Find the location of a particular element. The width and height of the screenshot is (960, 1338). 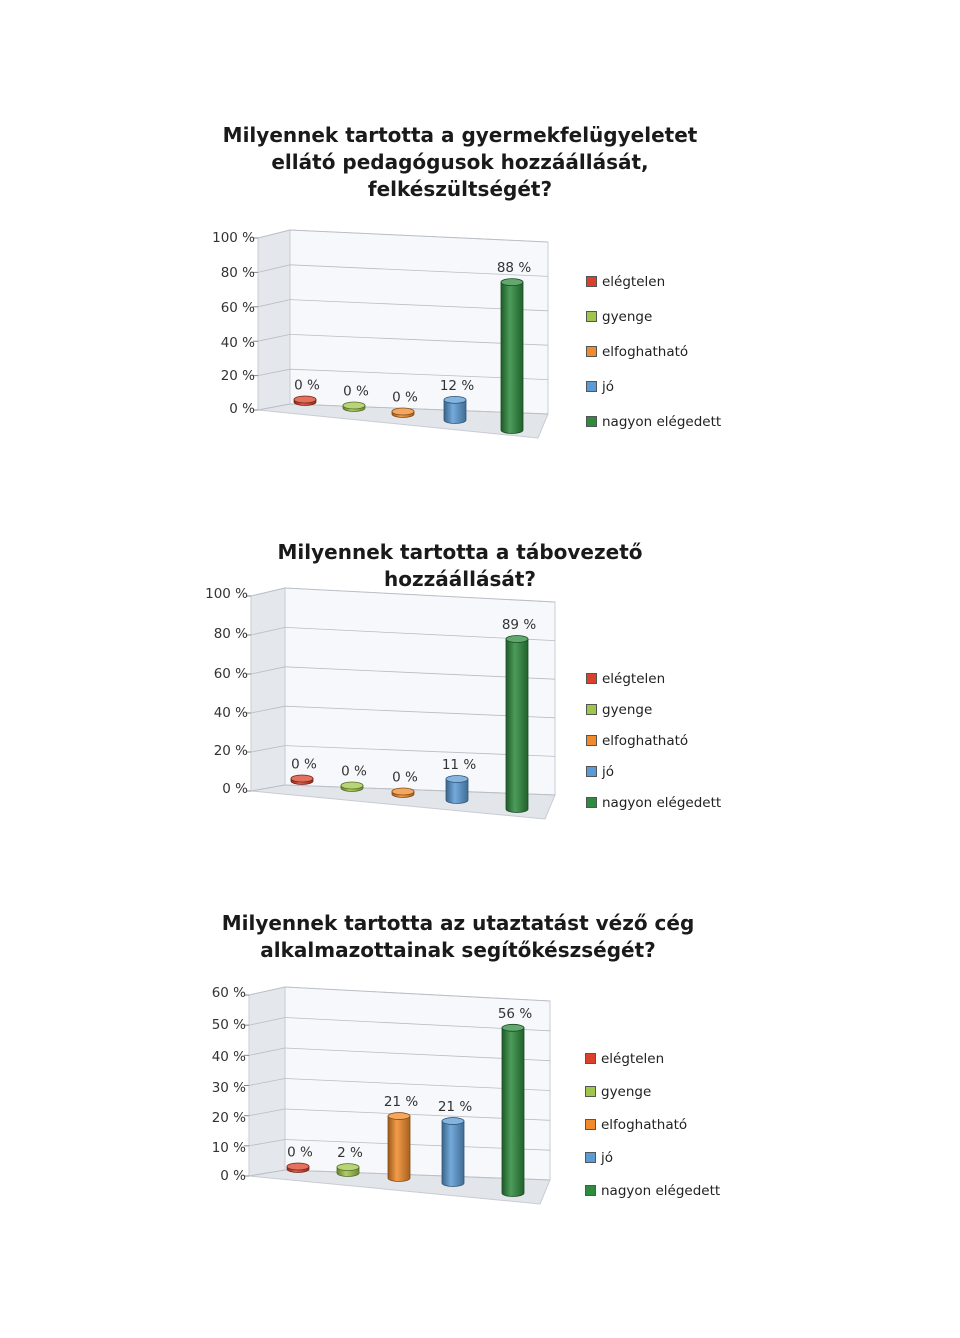

legend-item: elfoghatható is located at coordinates (653, 740).